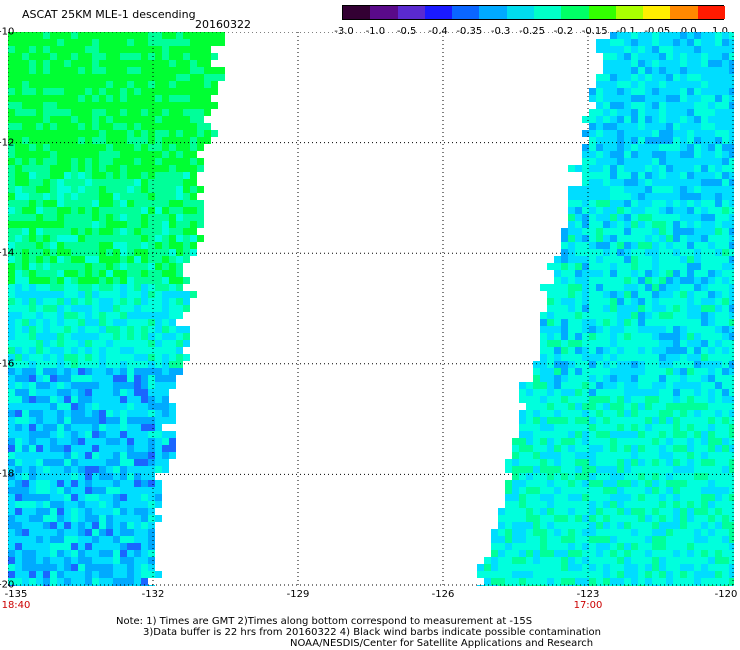 The width and height of the screenshot is (740, 650). I want to click on longitude-label: -129, so click(298, 594).